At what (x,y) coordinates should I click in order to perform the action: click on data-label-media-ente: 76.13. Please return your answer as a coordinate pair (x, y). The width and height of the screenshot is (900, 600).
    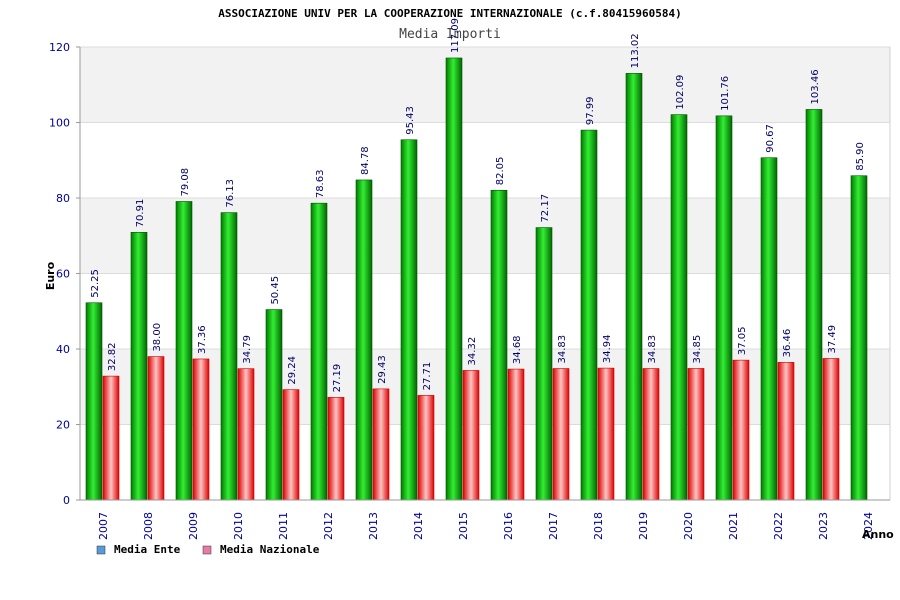
    Looking at the image, I should click on (230, 193).